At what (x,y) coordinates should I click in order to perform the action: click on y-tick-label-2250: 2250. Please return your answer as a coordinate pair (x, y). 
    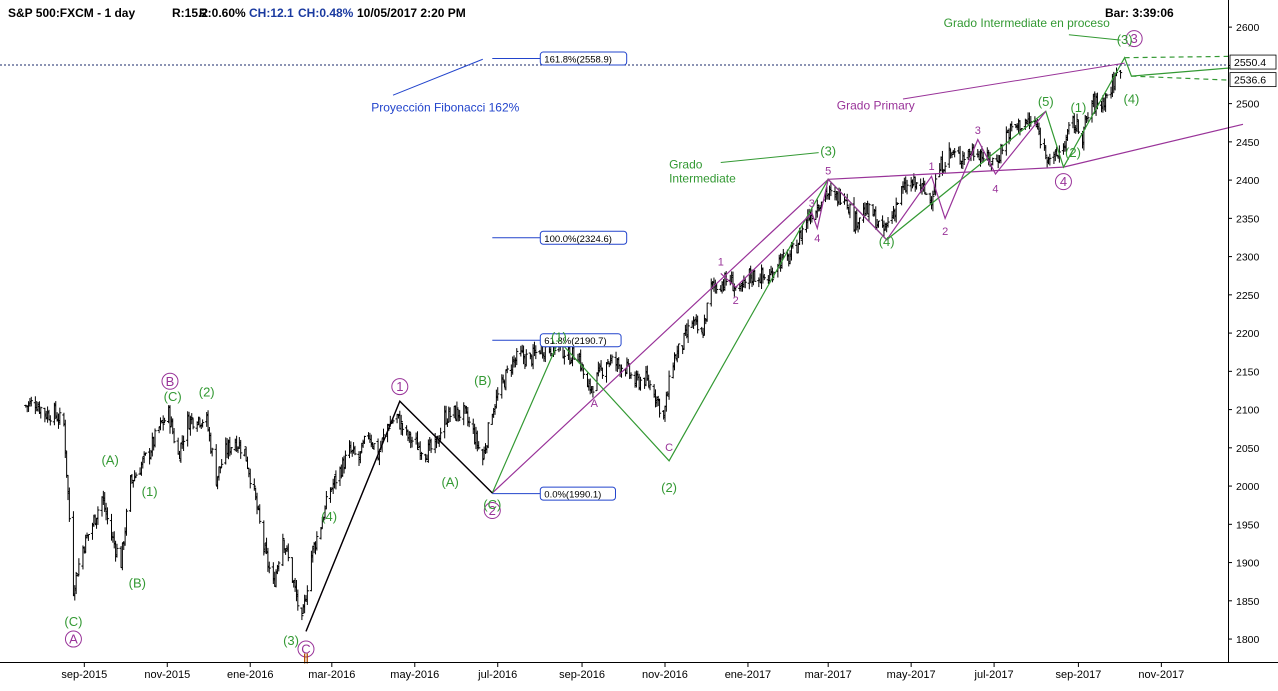
    Looking at the image, I should click on (1248, 296).